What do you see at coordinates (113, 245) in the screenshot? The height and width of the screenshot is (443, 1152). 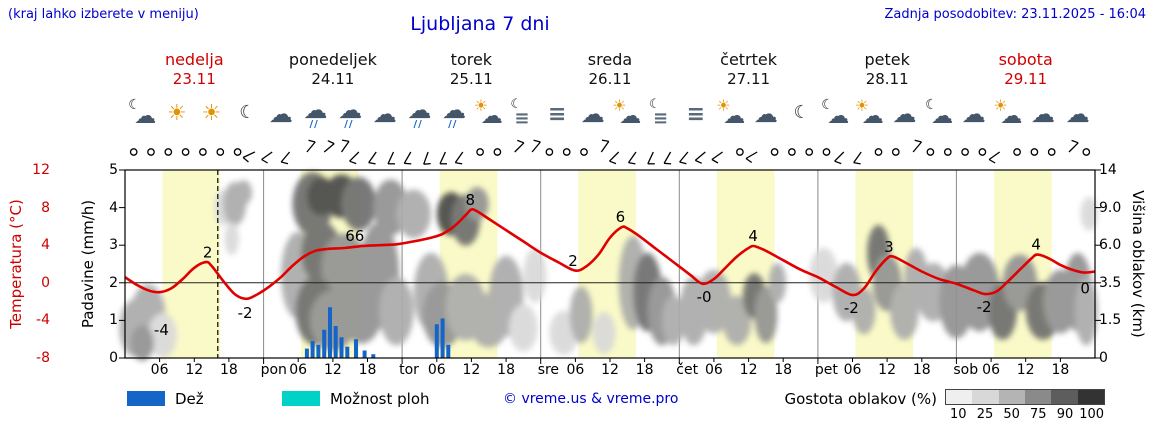 I see `precip-tick-3: 3` at bounding box center [113, 245].